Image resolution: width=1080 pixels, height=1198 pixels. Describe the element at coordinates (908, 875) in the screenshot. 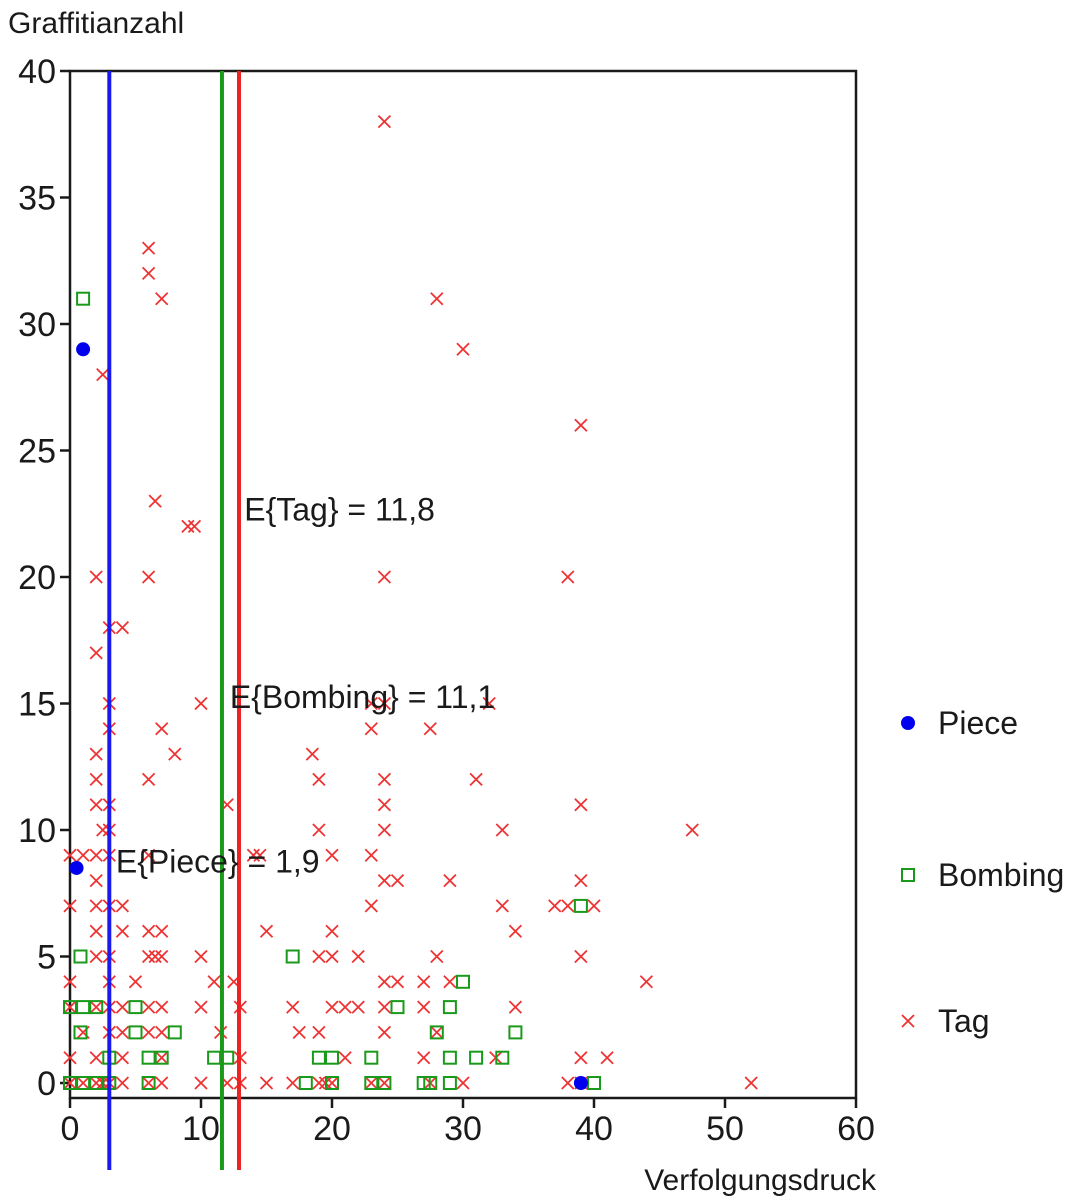

I see `legend-marker-bombing` at that location.